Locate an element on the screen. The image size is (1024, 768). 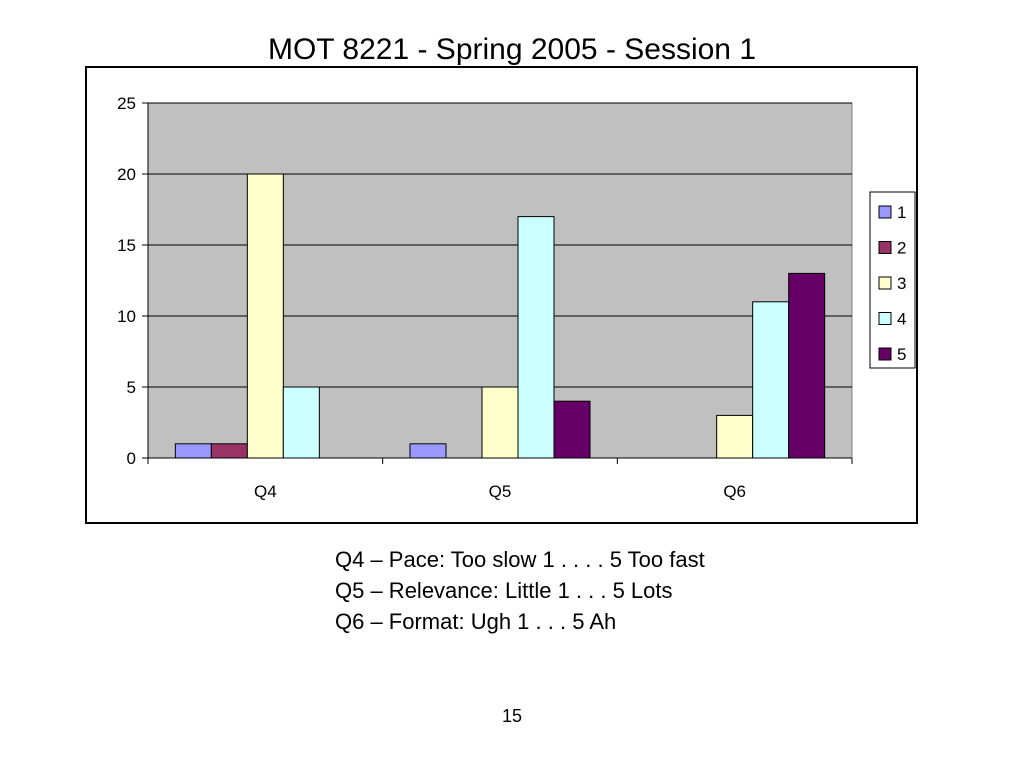
y-tick-label-0: 0 is located at coordinates (131, 458).